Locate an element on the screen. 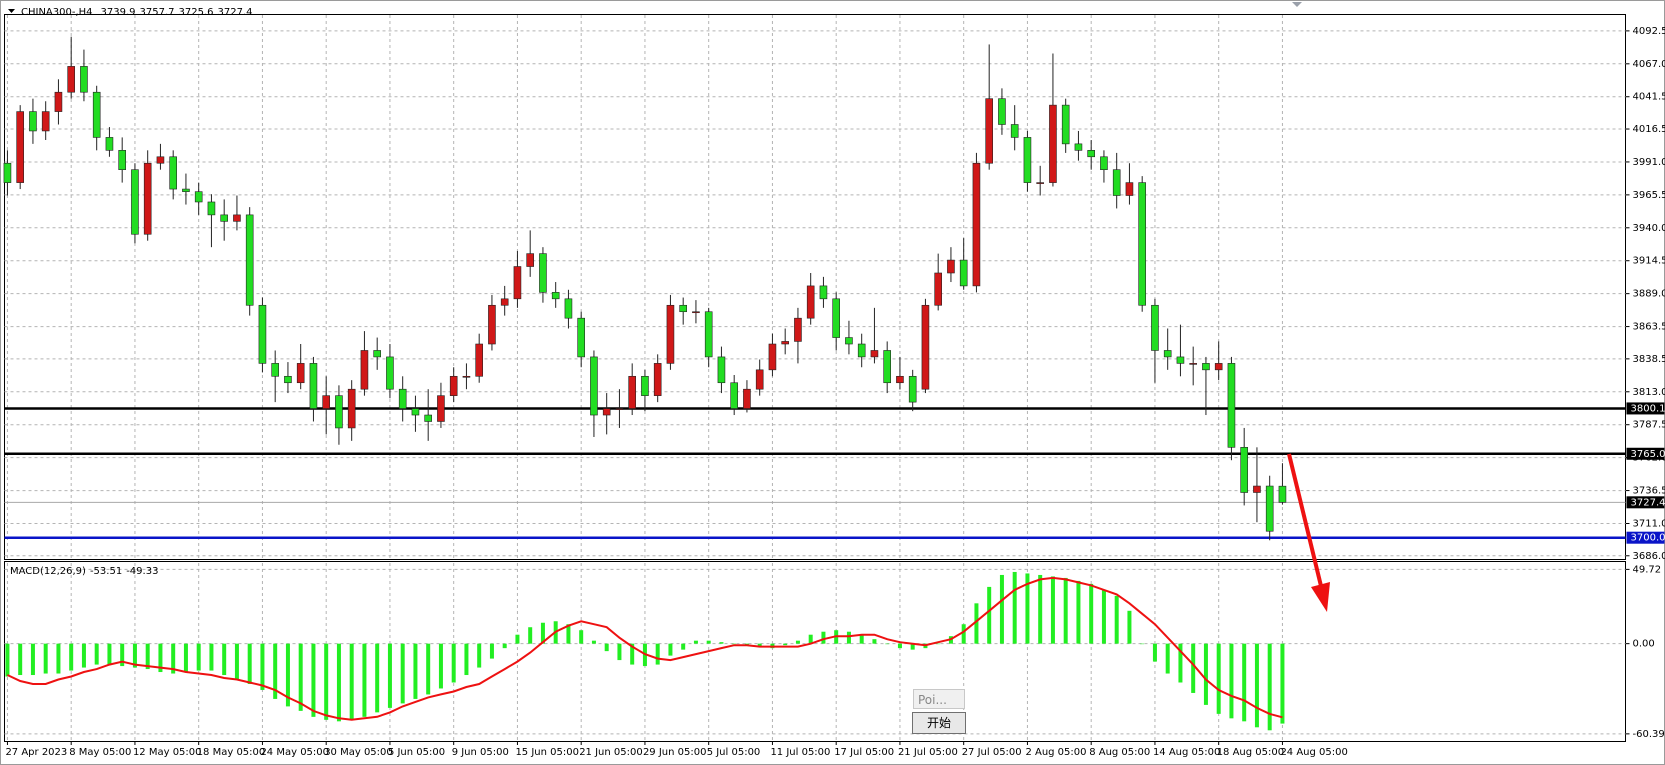  chart-title: CHINA300-,H4 3739.9 3757.7 3725.6 3727.4 is located at coordinates (137, 12).